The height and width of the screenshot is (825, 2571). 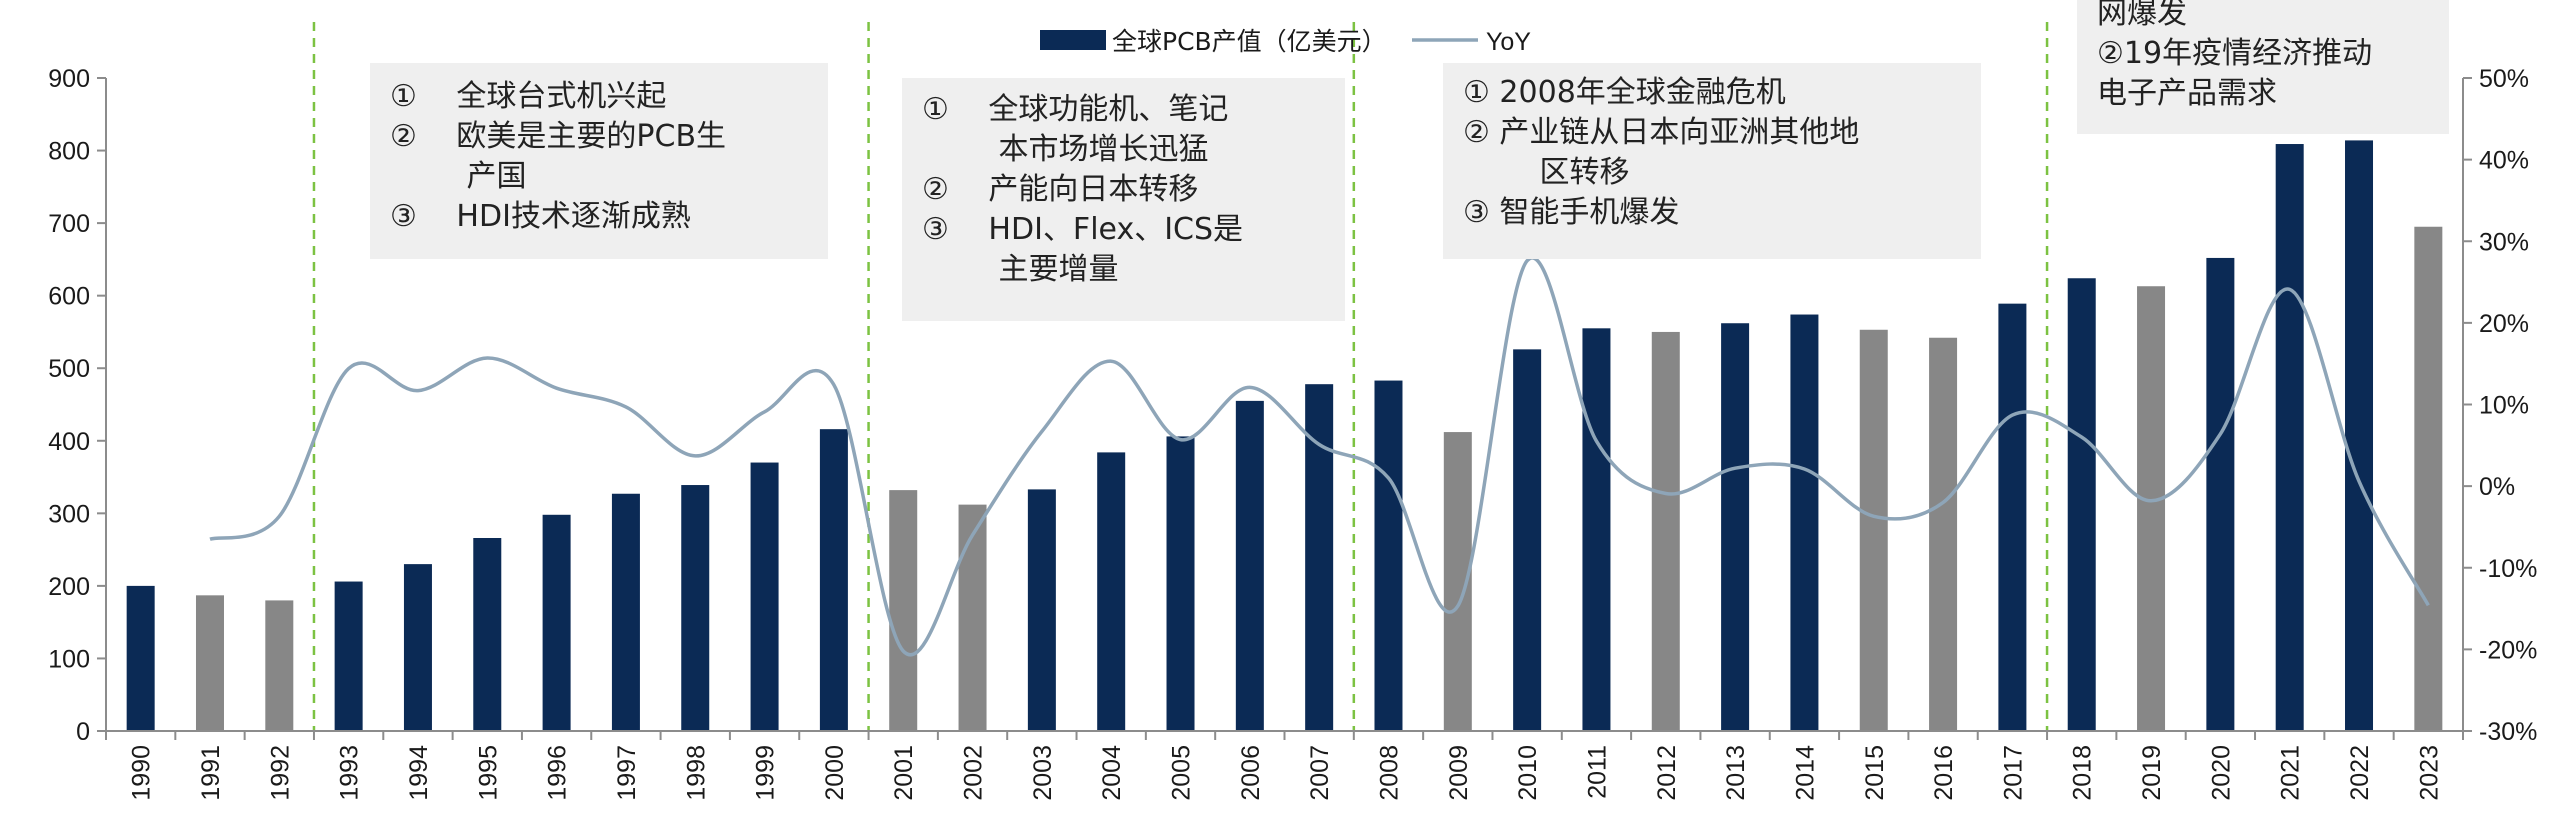 I want to click on right-tick-label: 0%, so click(x=2497, y=487).